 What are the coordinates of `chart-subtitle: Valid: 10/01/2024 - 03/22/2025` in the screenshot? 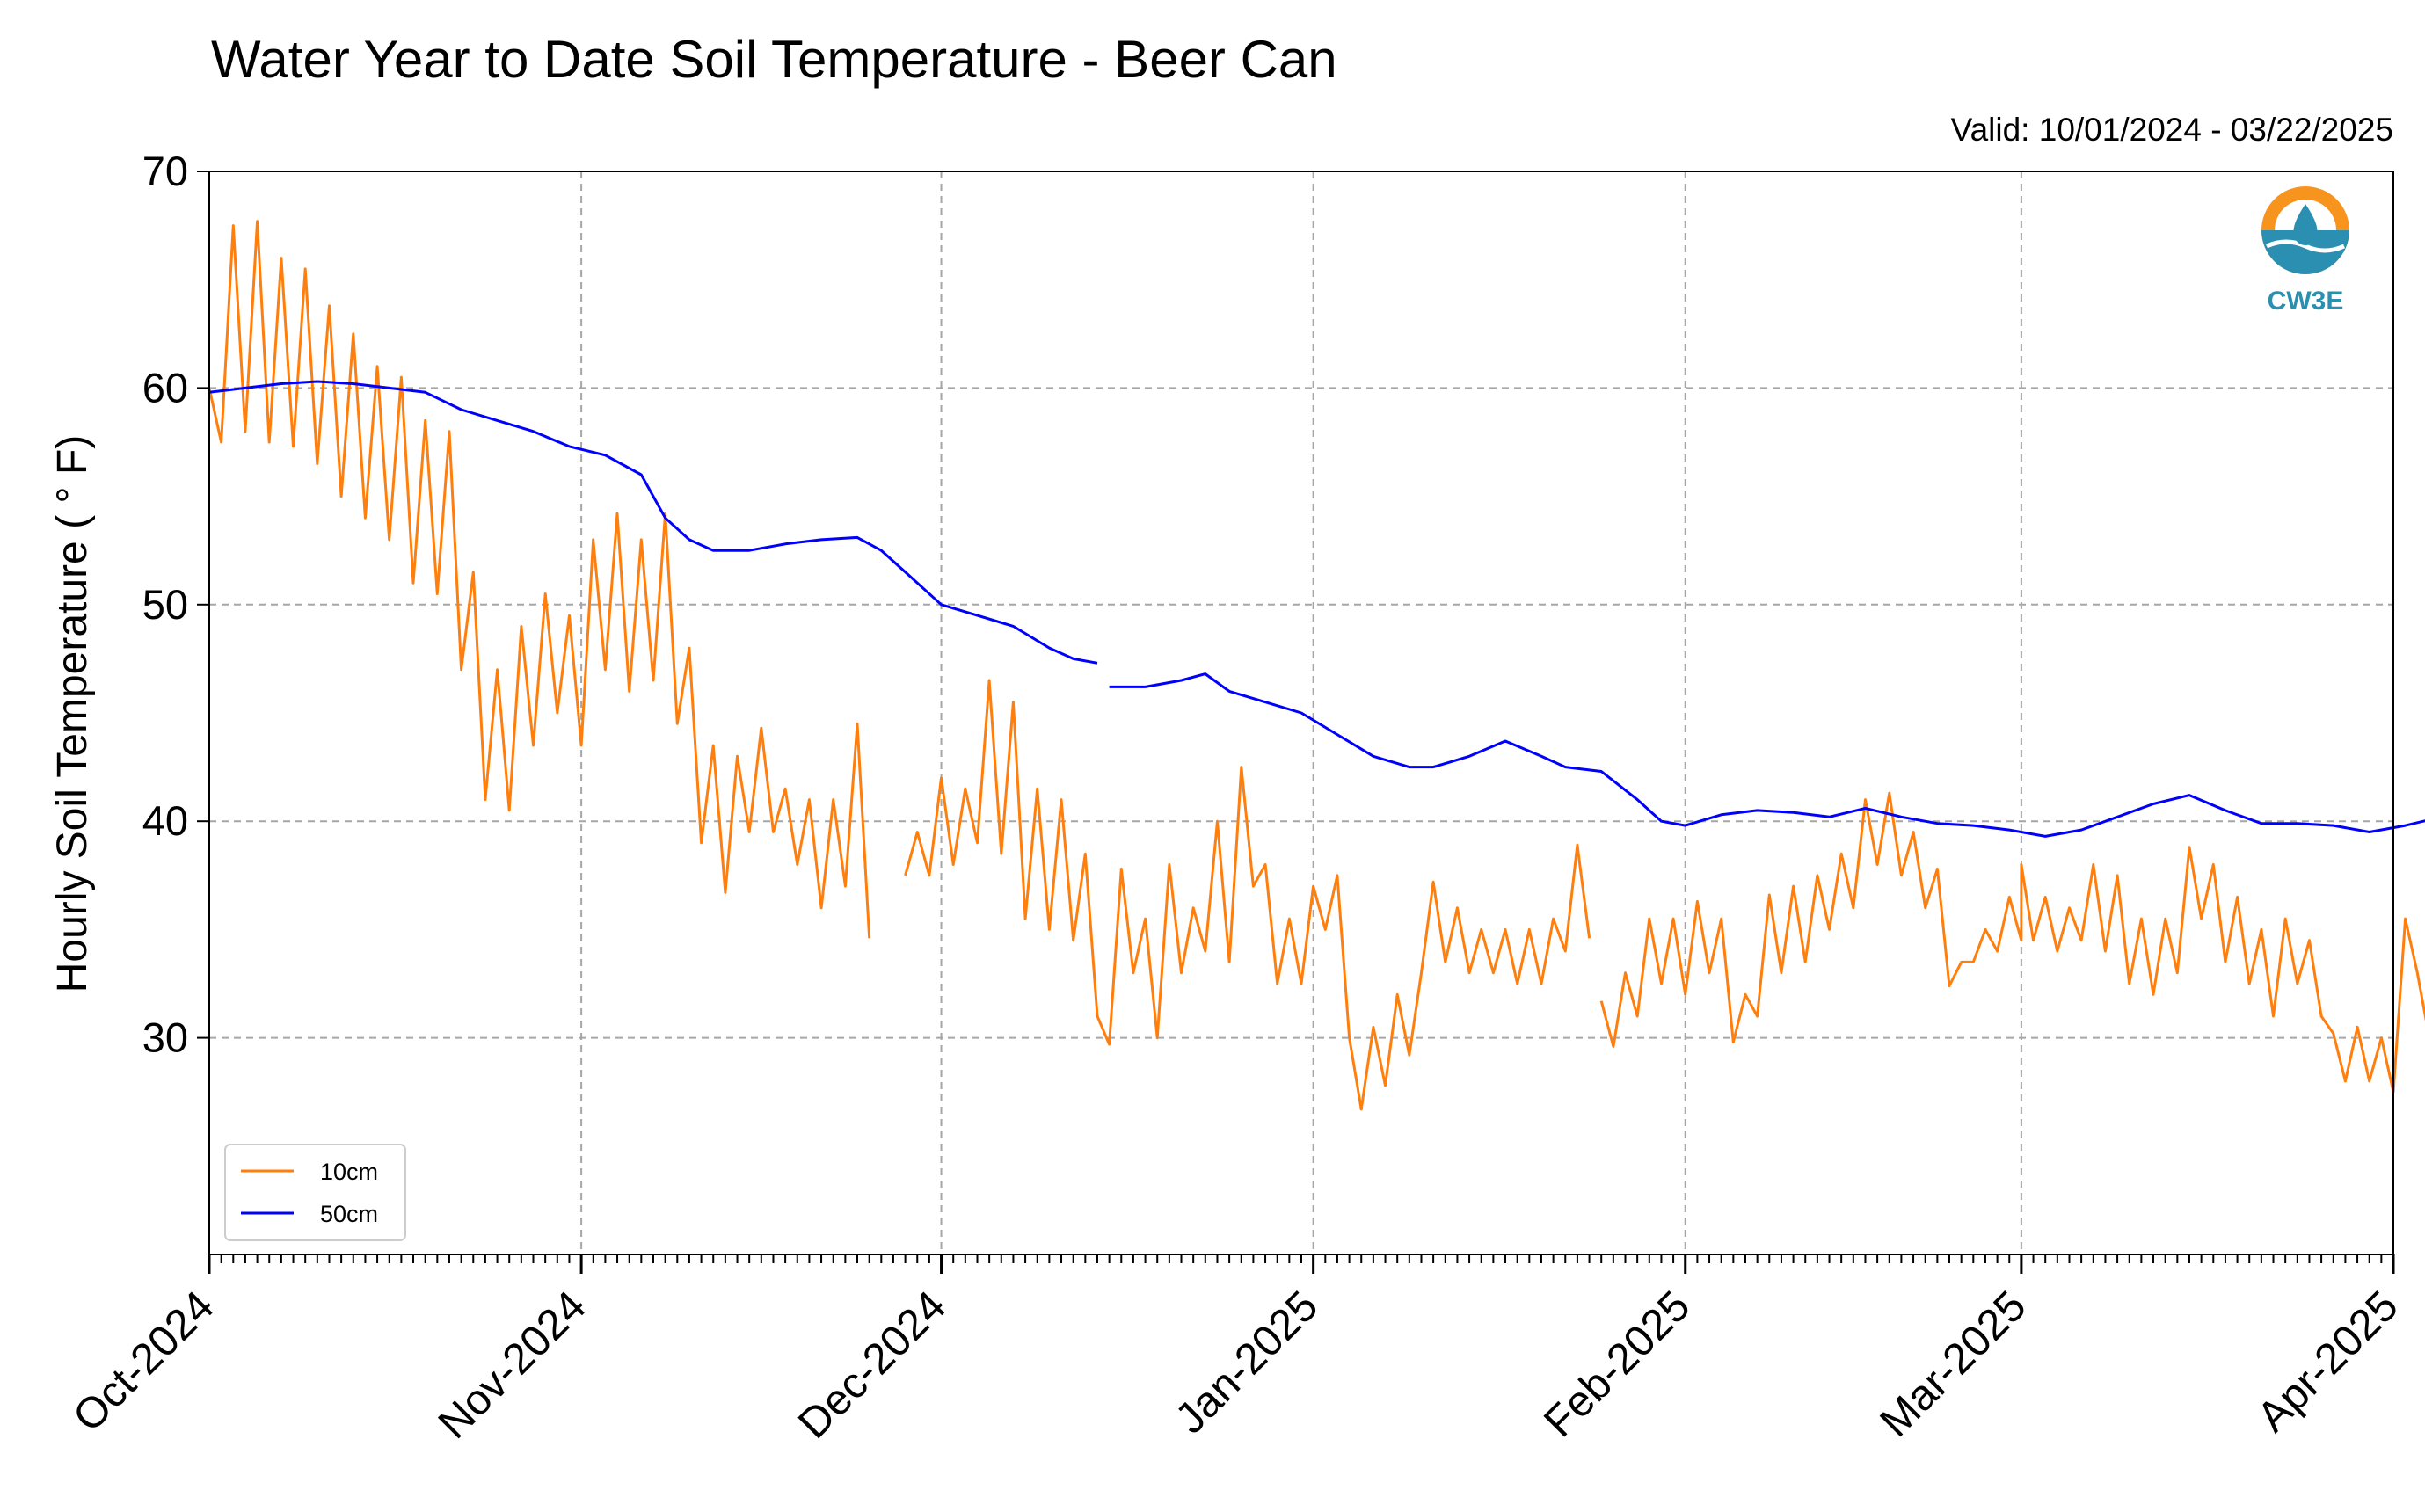 It's located at (2172, 130).